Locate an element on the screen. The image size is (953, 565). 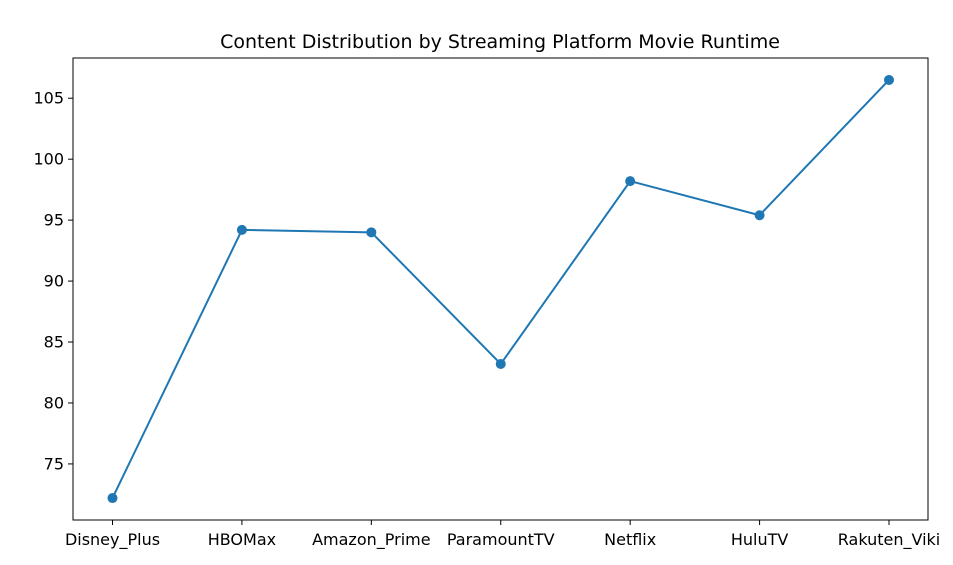
y-tick-label: 100 is located at coordinates (48, 159).